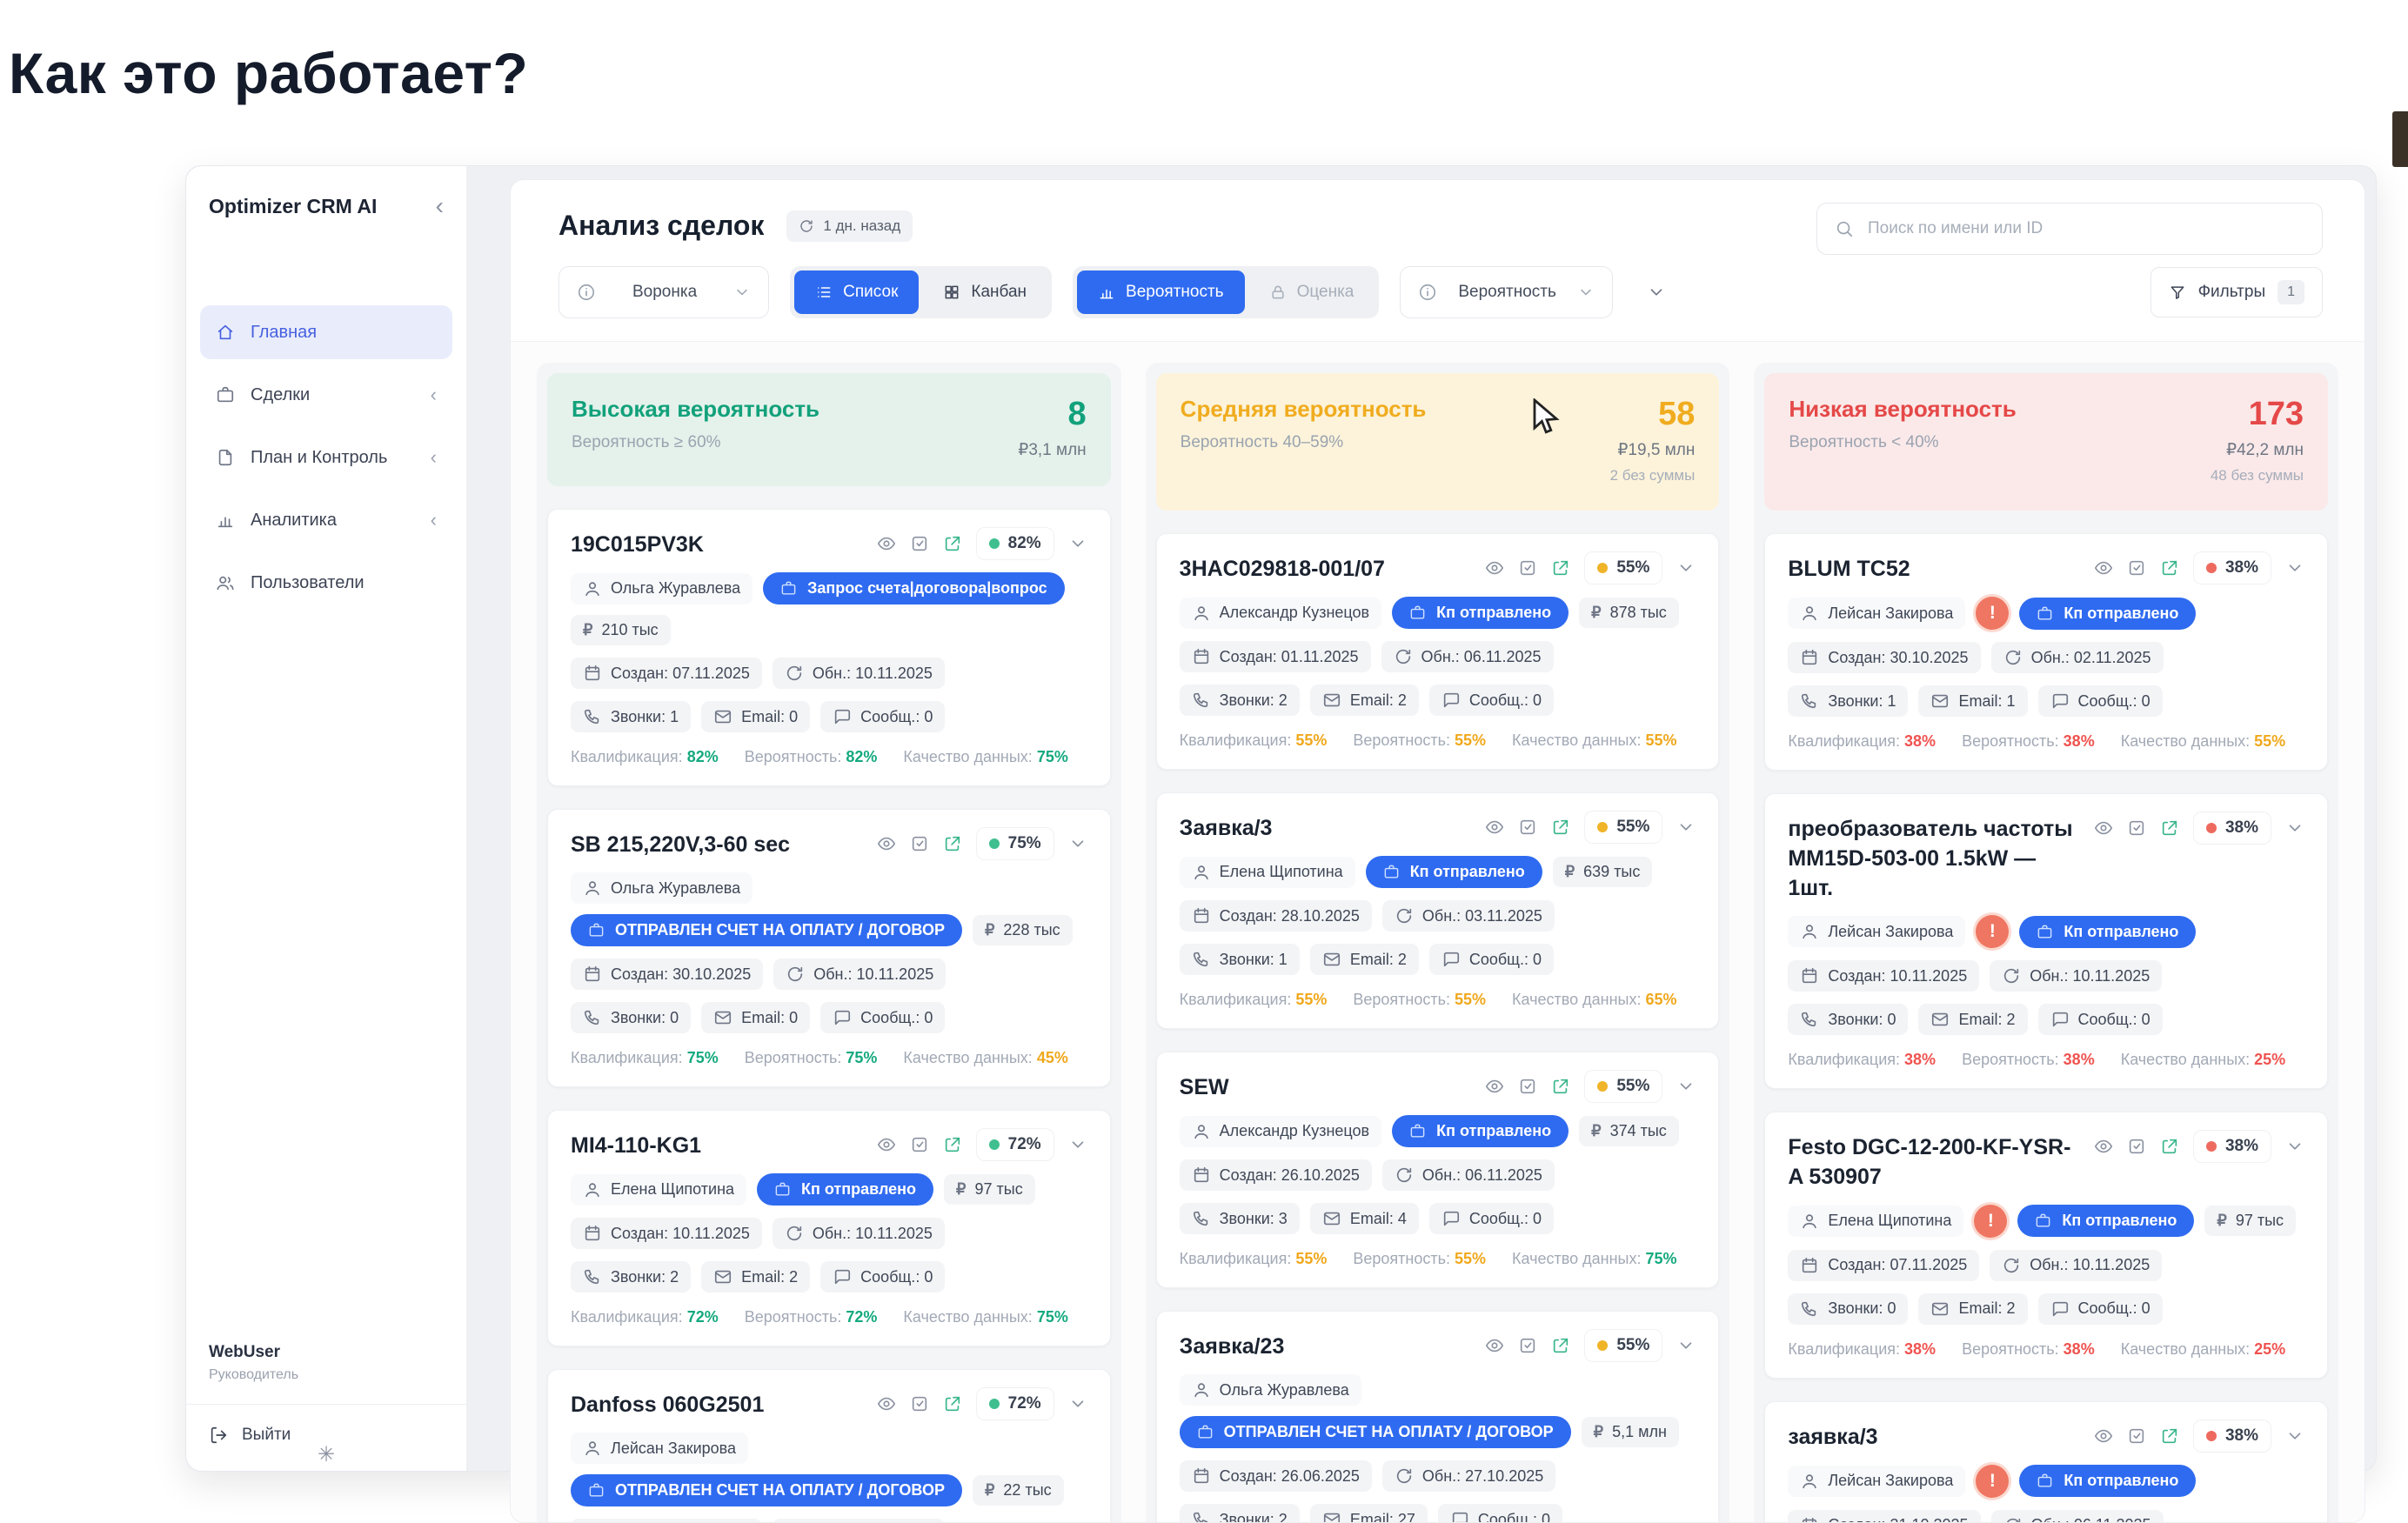  Describe the element at coordinates (1451, 700) in the screenshot. I see `chat-icon` at that location.